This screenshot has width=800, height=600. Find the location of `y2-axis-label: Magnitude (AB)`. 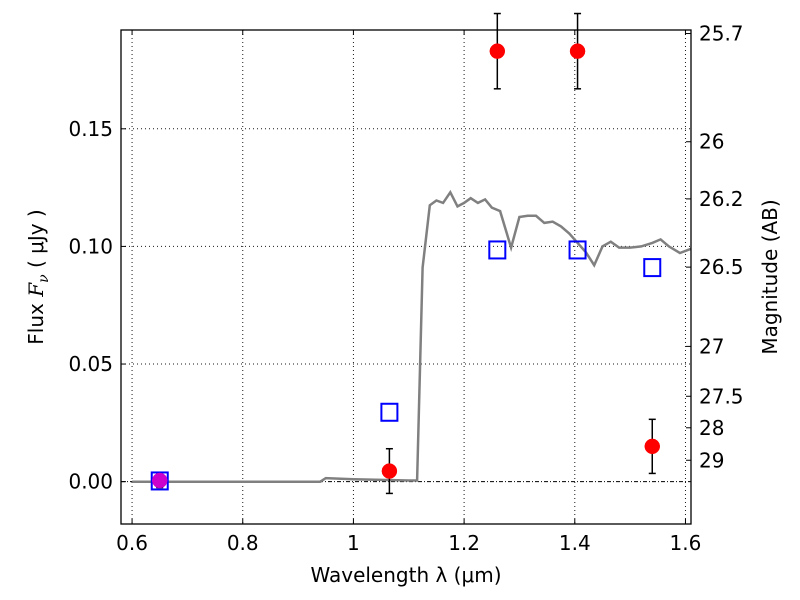

y2-axis-label: Magnitude (AB) is located at coordinates (770, 276).